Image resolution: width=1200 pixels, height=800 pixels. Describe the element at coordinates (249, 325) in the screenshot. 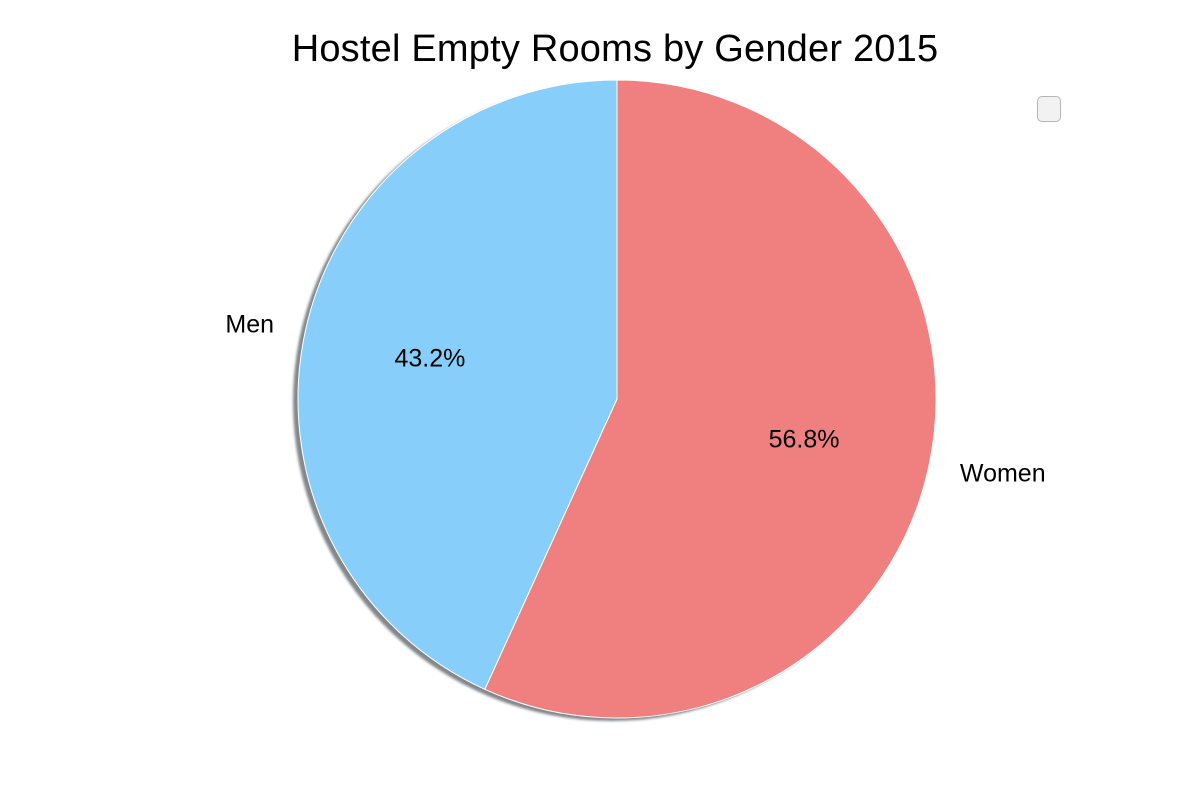

I see `pie-category-label-men: Men` at that location.